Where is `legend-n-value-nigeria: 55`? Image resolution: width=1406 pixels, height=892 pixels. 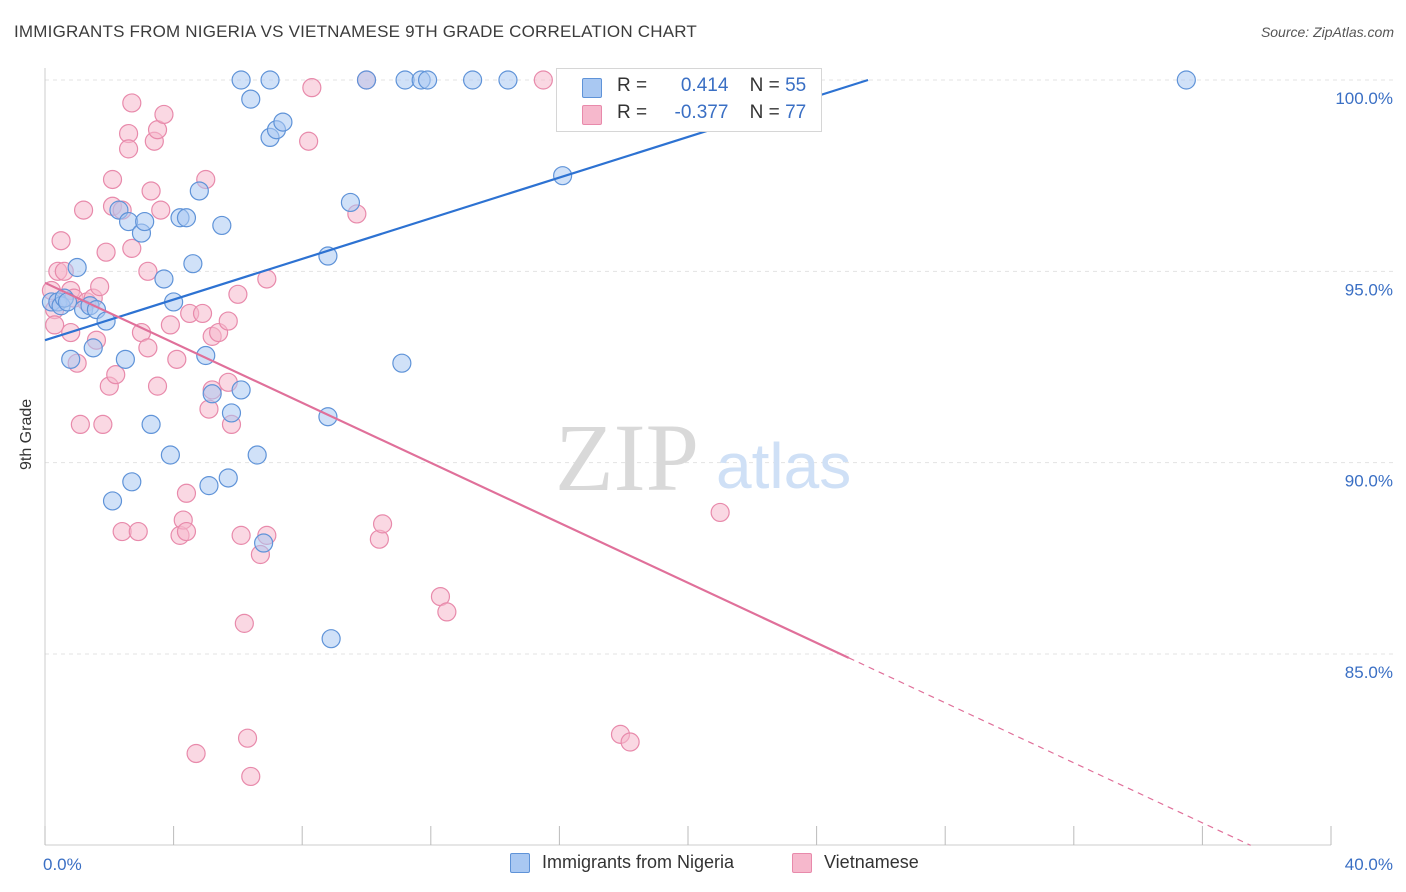 legend-n-value-nigeria: 55 is located at coordinates (796, 85).